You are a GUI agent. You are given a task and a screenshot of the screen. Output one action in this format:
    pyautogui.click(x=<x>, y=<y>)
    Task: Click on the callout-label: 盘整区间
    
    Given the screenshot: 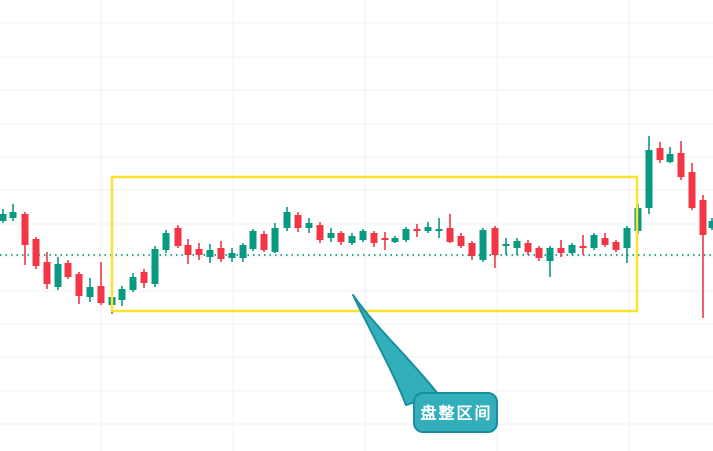 What is the action you would take?
    pyautogui.click(x=456, y=413)
    